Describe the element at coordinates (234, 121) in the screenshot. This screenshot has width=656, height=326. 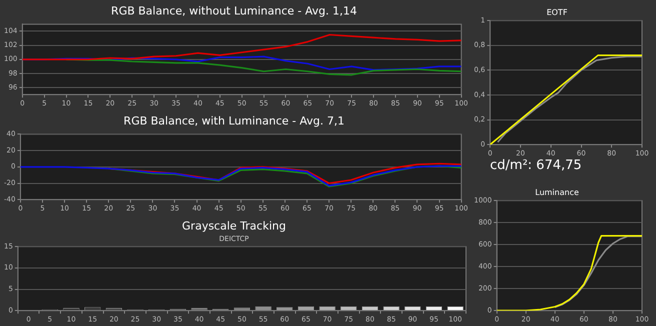
I see `chart-title: RGB Balance, with Luminance - Avg. 7,1` at that location.